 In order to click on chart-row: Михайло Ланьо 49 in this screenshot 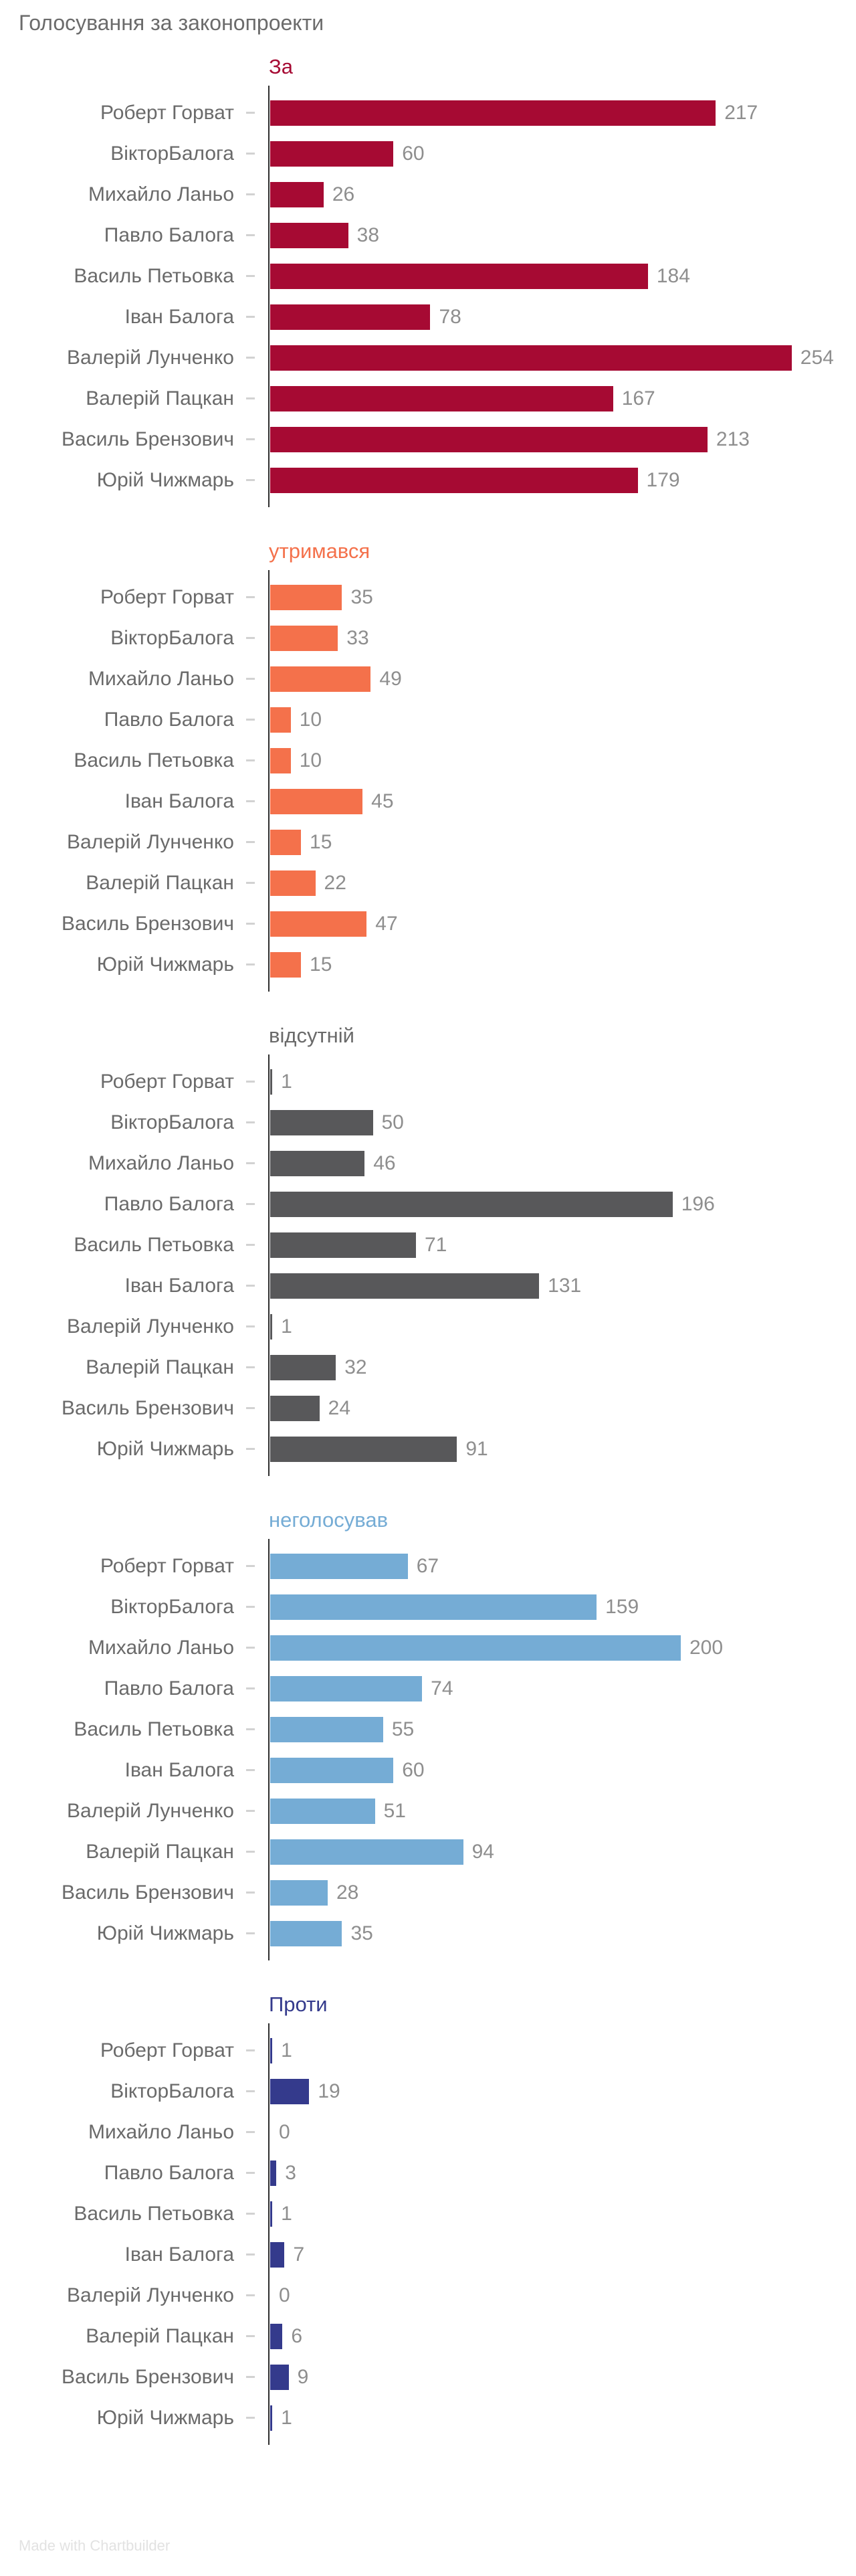, I will do `click(428, 678)`.